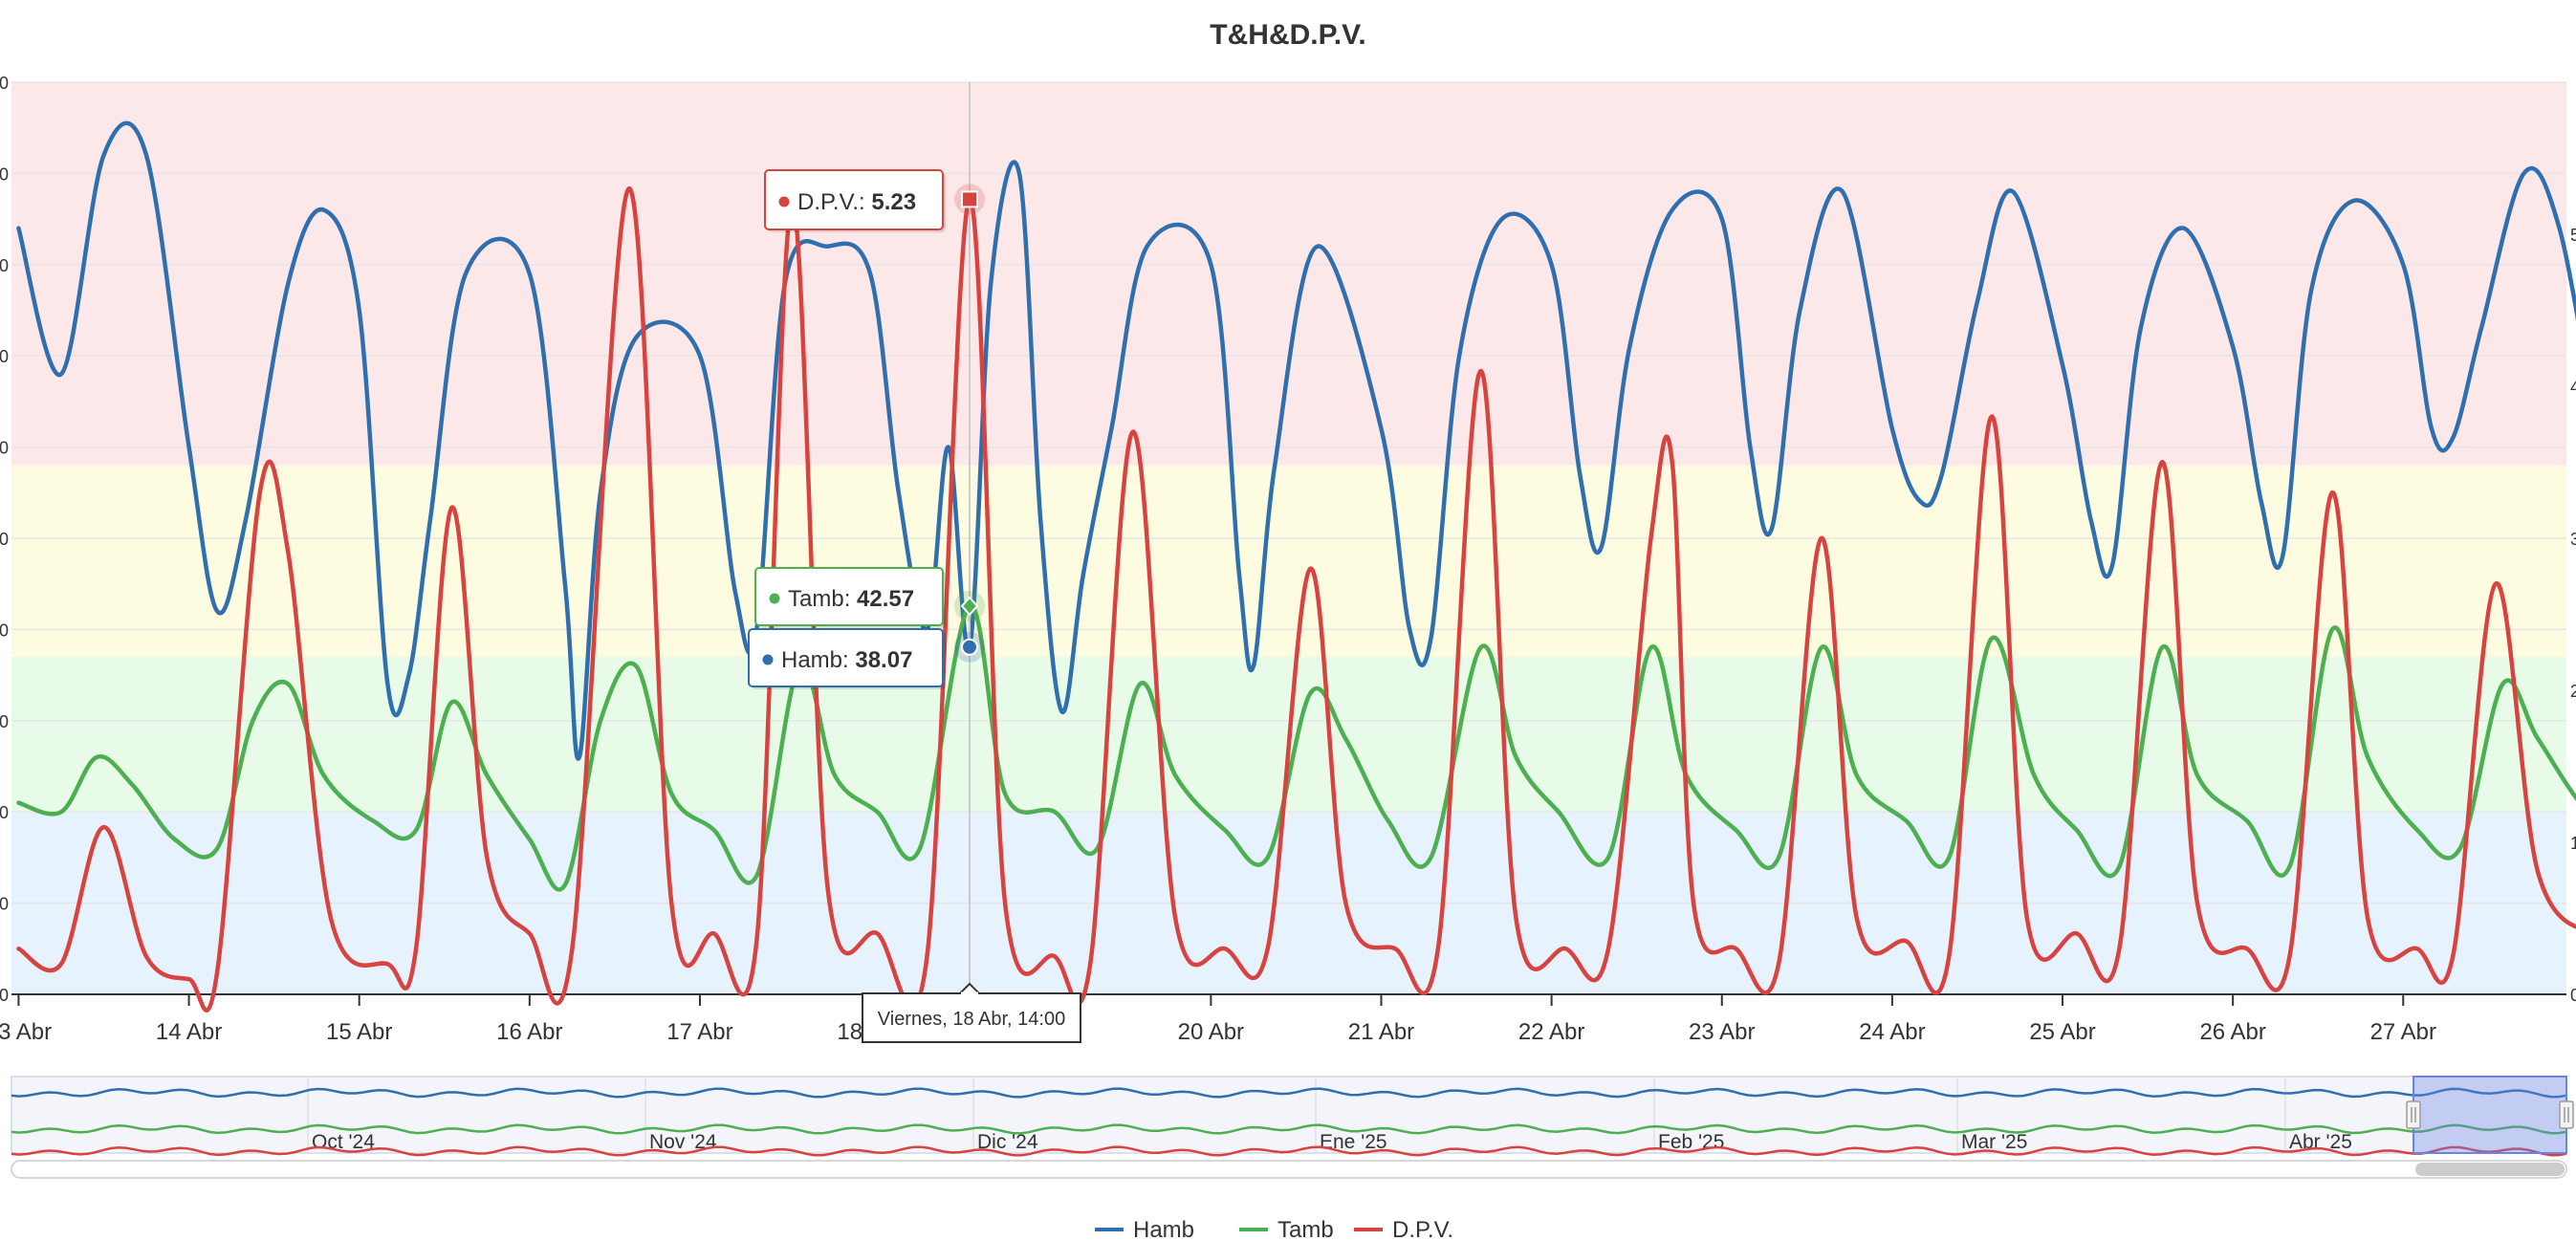 The image size is (2576, 1241). I want to click on left-tick-label: 20, so click(4, 812).